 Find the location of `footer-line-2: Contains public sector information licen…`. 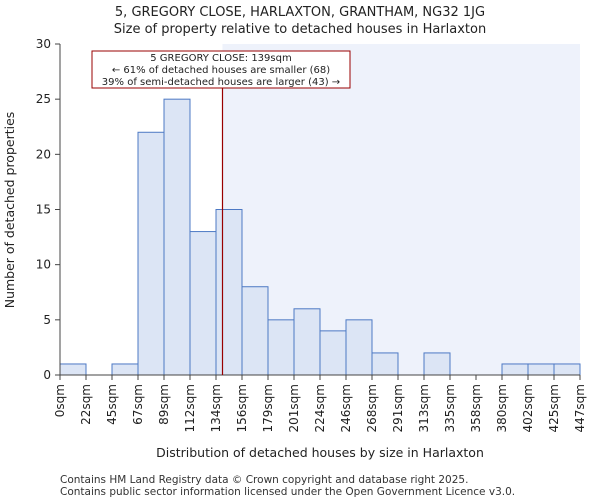

footer-line-2: Contains public sector information licen… is located at coordinates (287, 492).